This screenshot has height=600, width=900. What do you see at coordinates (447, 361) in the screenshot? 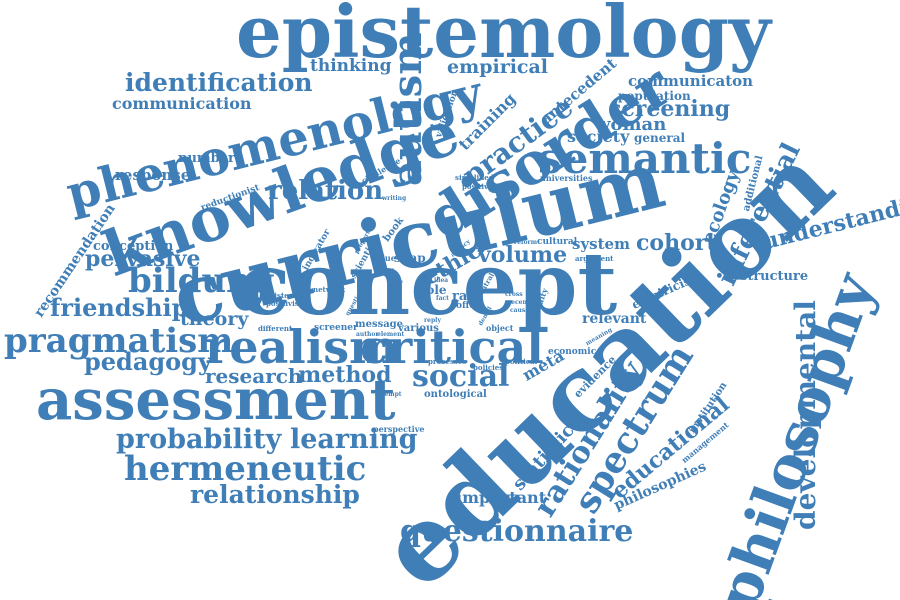
I see `word-processes: processes` at bounding box center [447, 361].